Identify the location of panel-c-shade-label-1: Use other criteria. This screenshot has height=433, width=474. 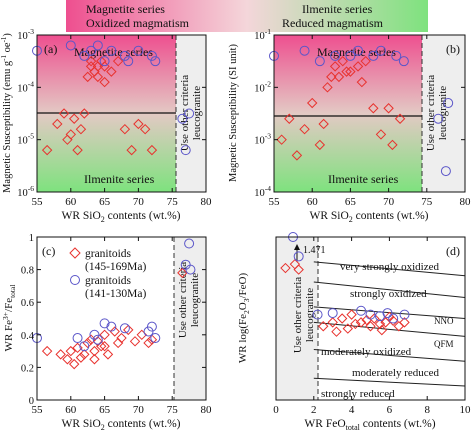
(183, 300).